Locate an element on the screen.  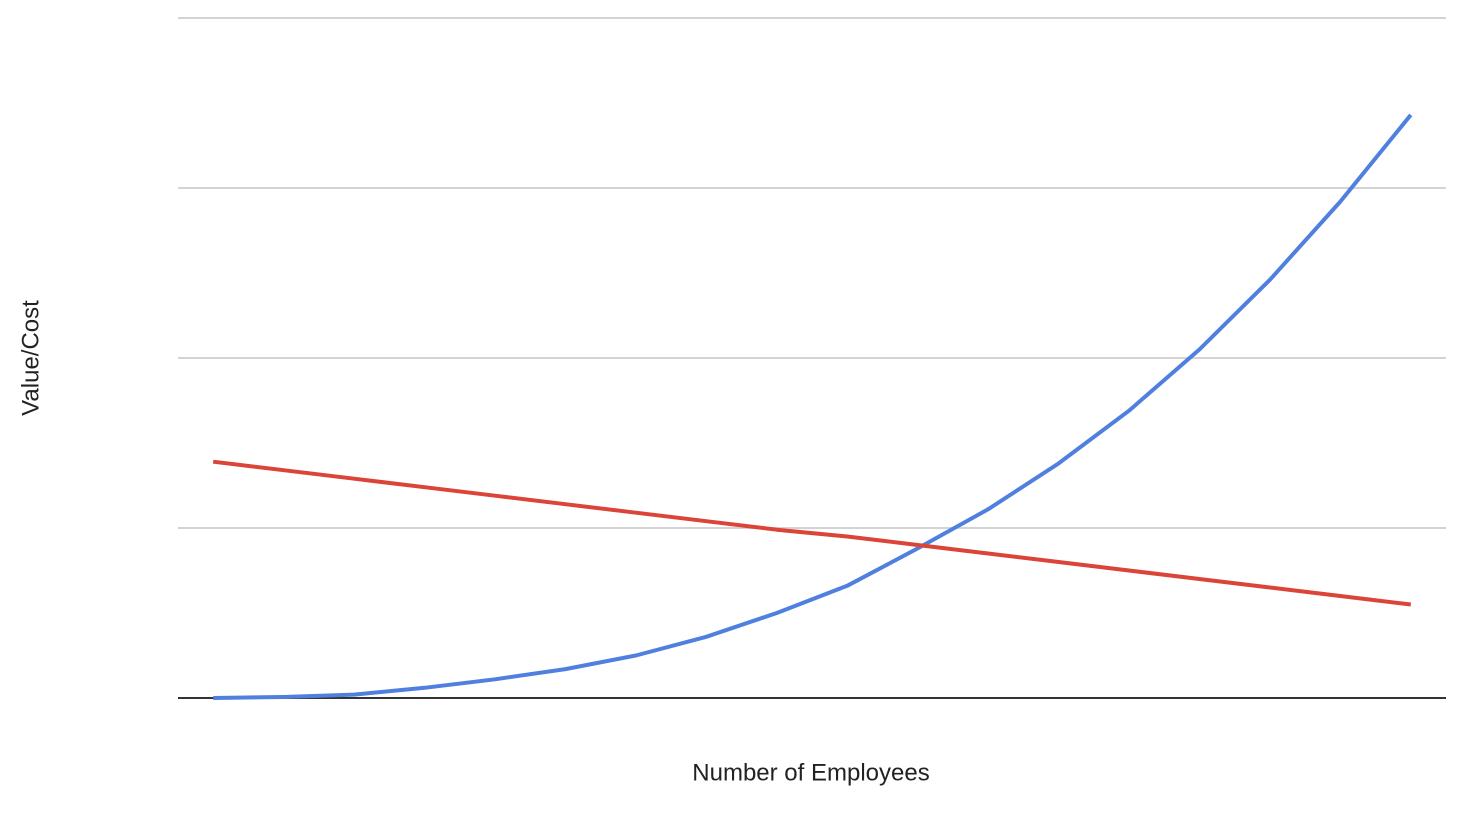
y-axis-label: Value/Cost is located at coordinates (30, 358).